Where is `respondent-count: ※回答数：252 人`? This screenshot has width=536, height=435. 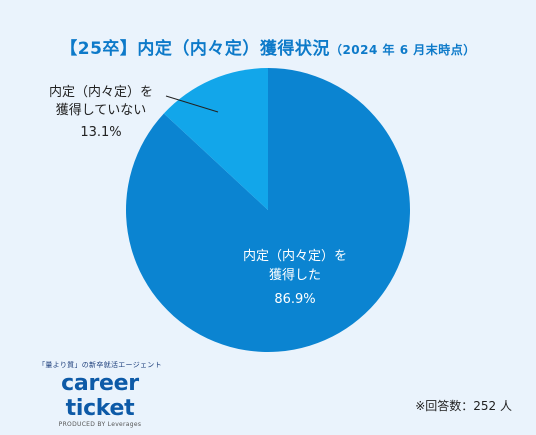
respondent-count: ※回答数：252 人 is located at coordinates (463, 406).